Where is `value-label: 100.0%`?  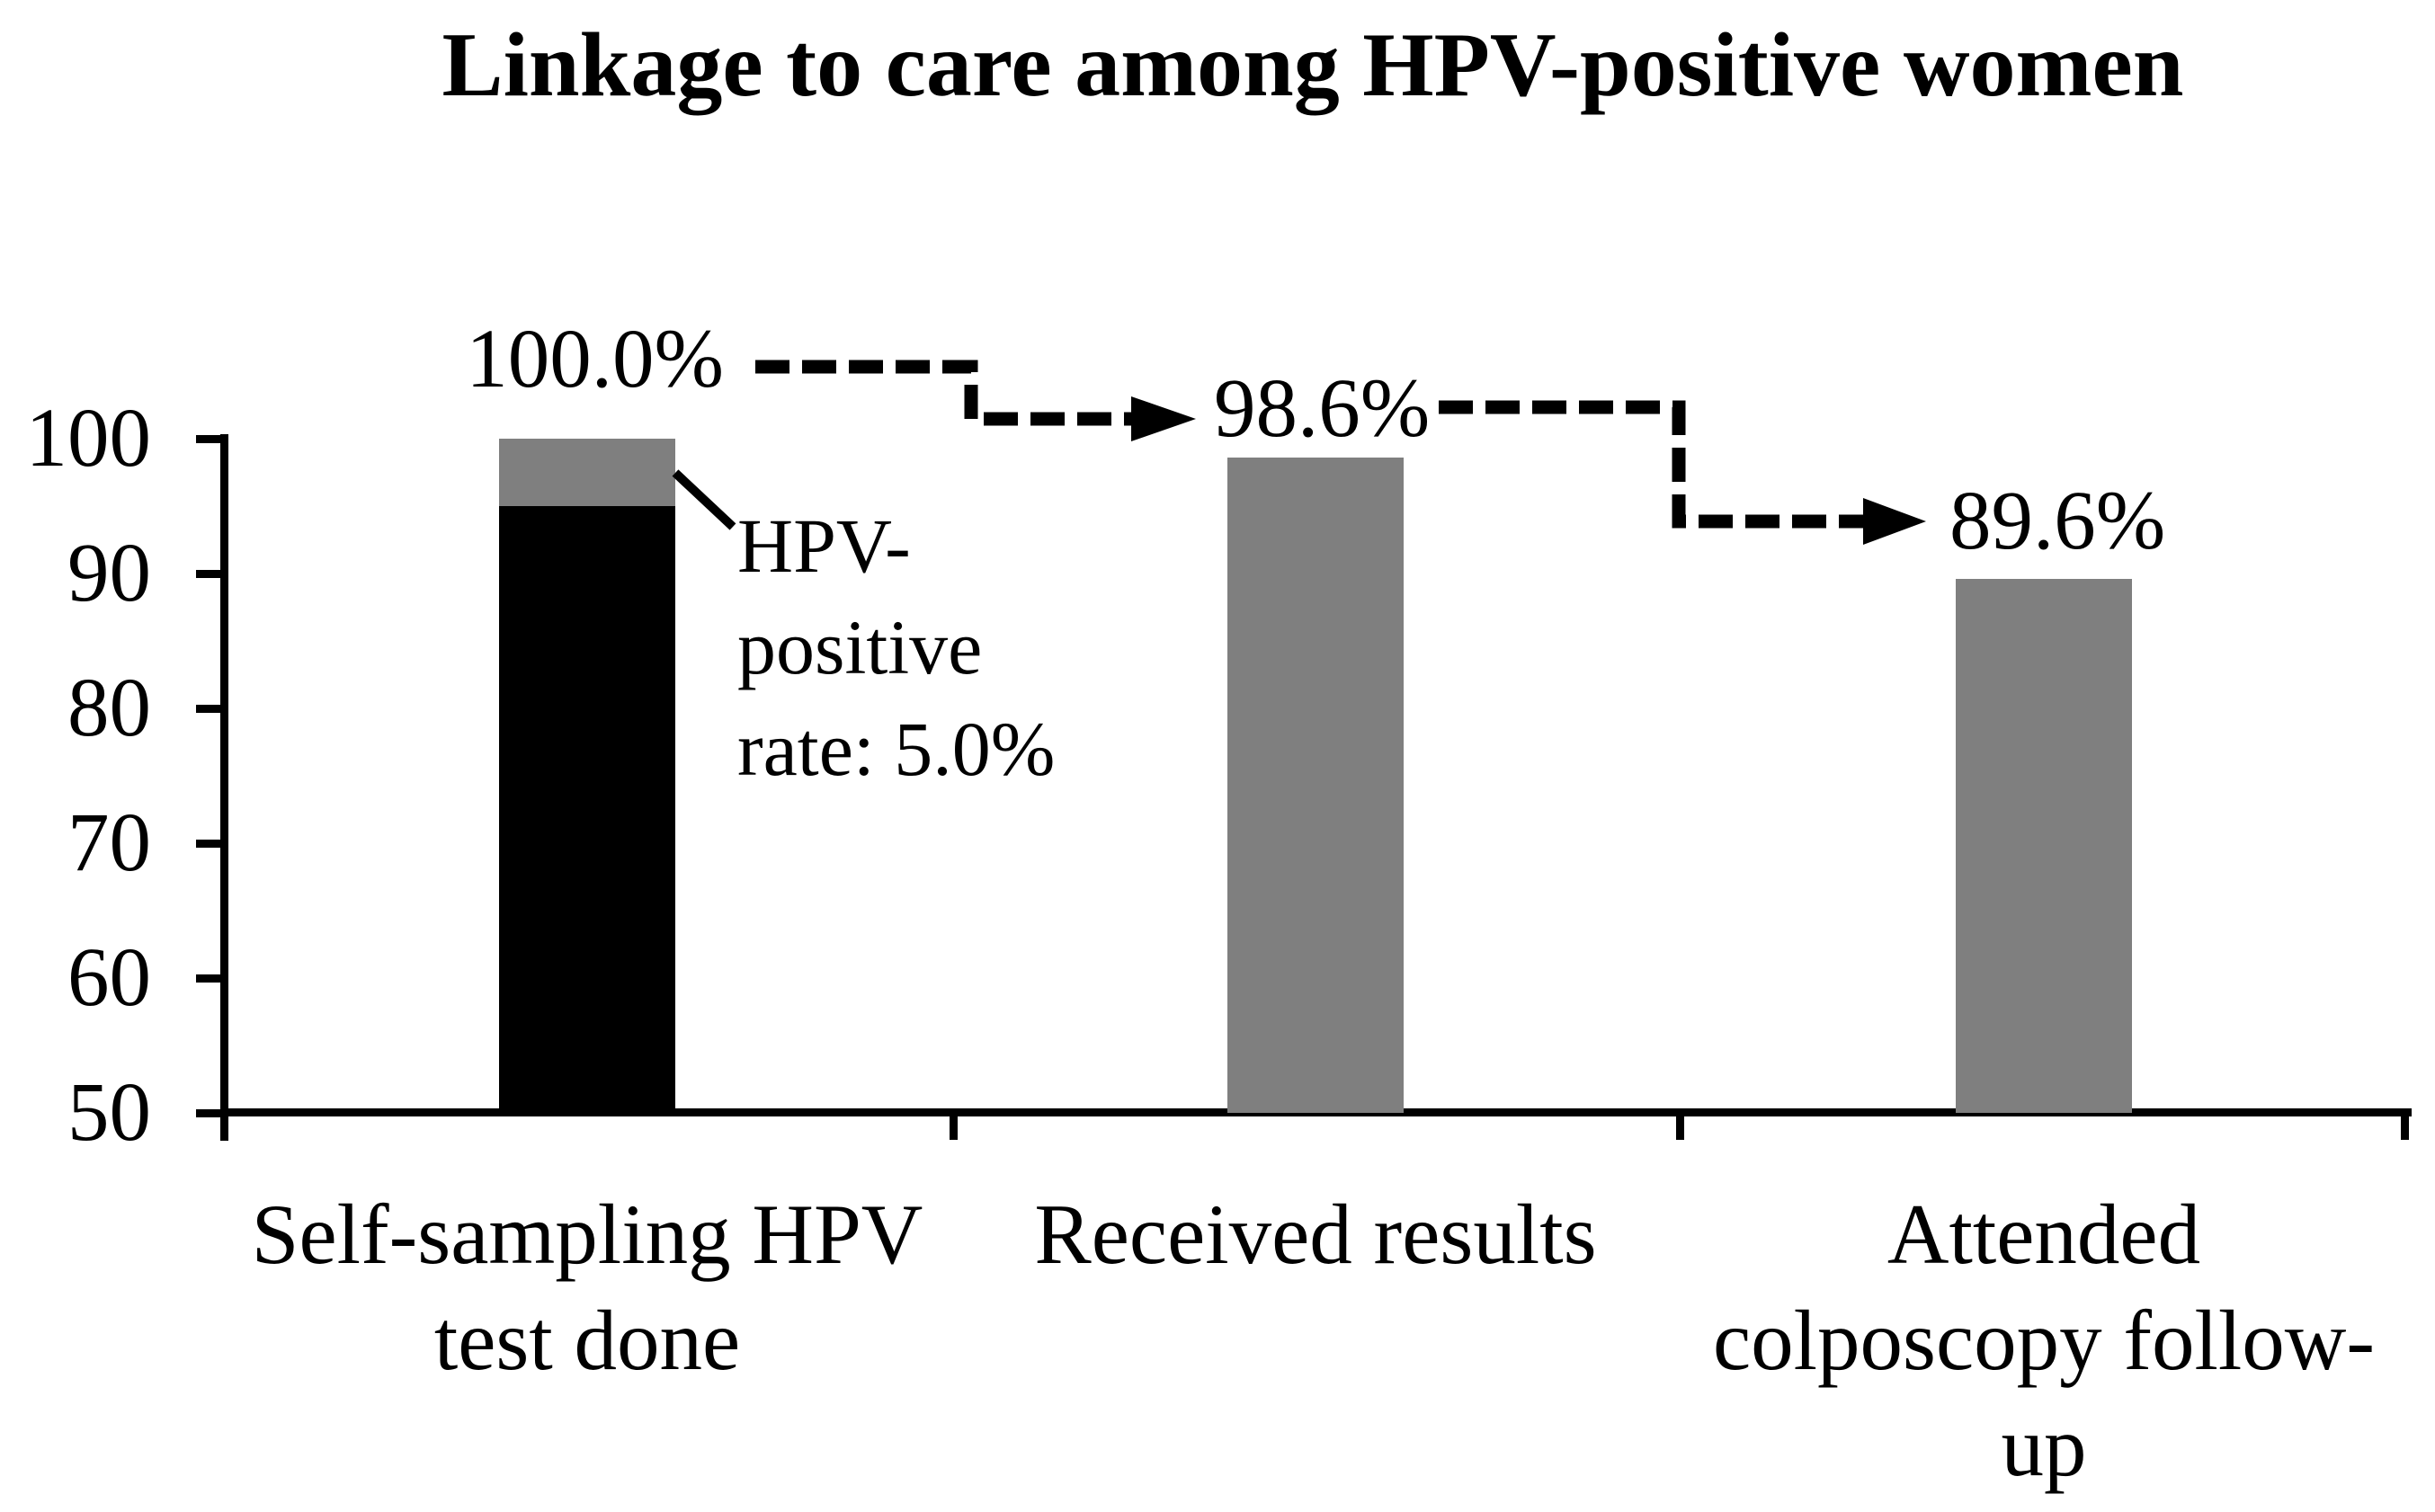 value-label: 100.0% is located at coordinates (595, 359).